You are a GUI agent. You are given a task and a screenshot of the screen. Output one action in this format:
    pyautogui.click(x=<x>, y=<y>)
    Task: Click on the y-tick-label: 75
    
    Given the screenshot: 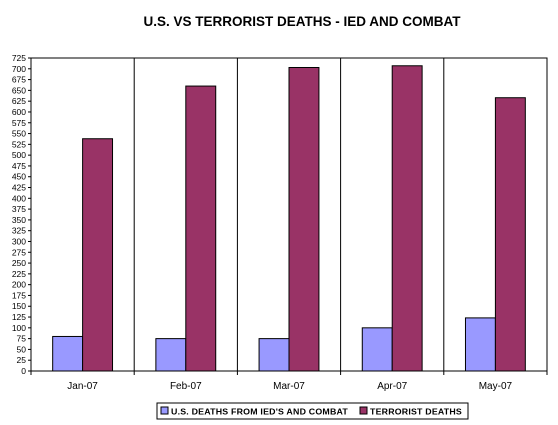 What is the action you would take?
    pyautogui.click(x=22, y=339)
    